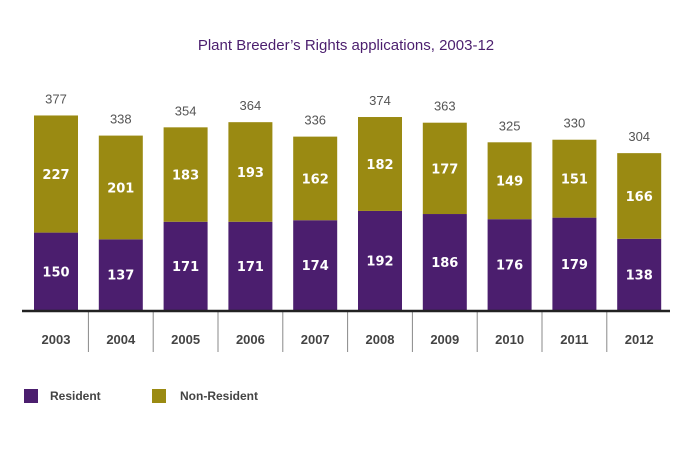 Image resolution: width=693 pixels, height=450 pixels. I want to click on x-tick-label-2003: 2003, so click(56, 339).